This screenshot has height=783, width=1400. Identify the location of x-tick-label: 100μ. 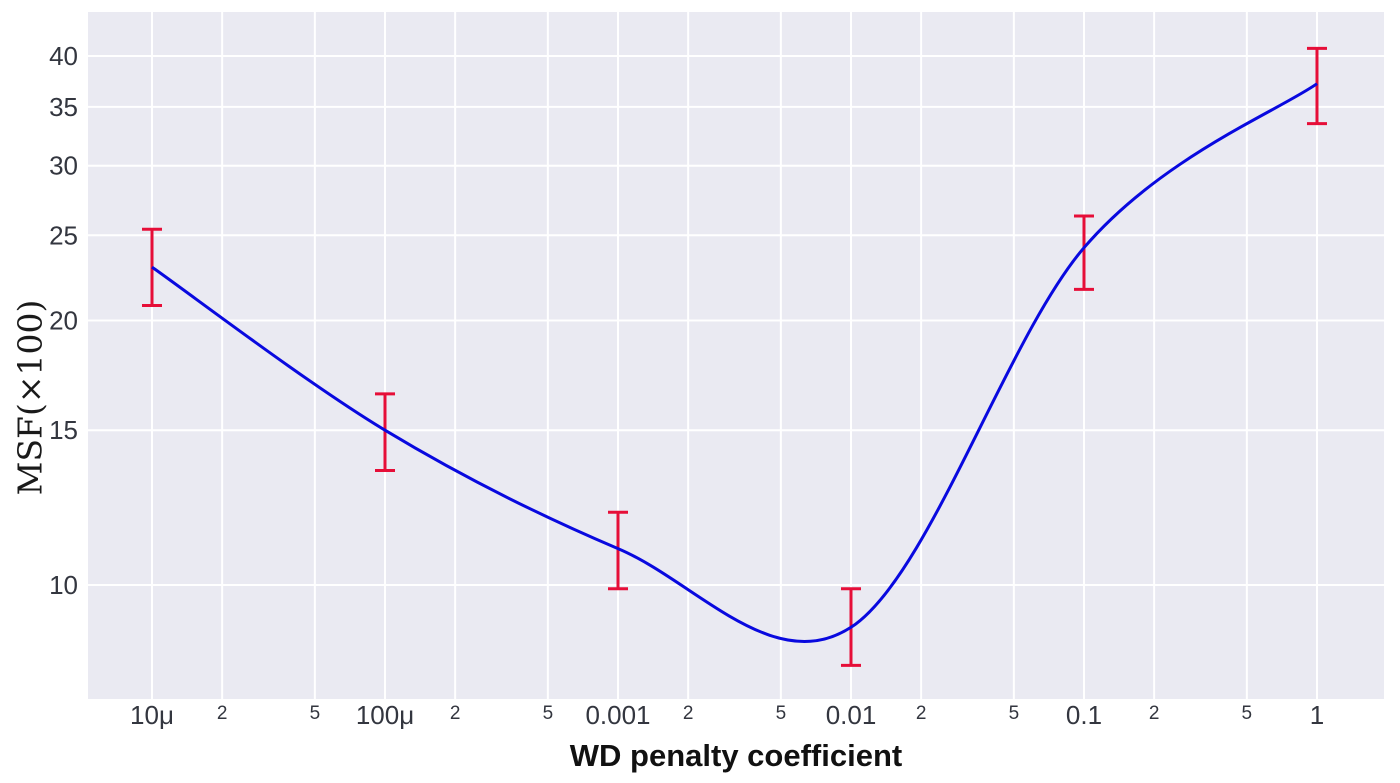
(385, 715).